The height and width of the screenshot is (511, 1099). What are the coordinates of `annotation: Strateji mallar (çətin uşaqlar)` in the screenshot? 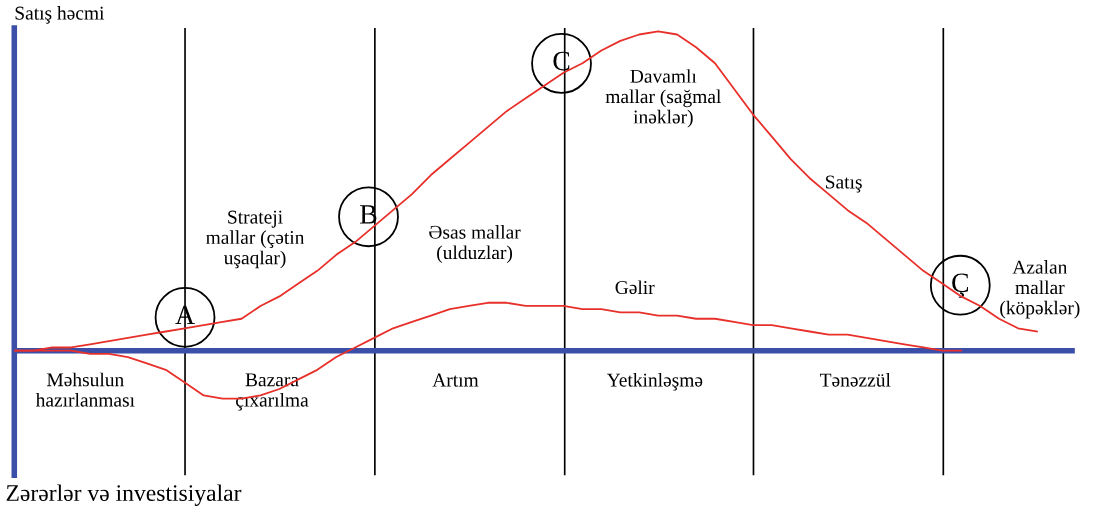 It's located at (255, 239).